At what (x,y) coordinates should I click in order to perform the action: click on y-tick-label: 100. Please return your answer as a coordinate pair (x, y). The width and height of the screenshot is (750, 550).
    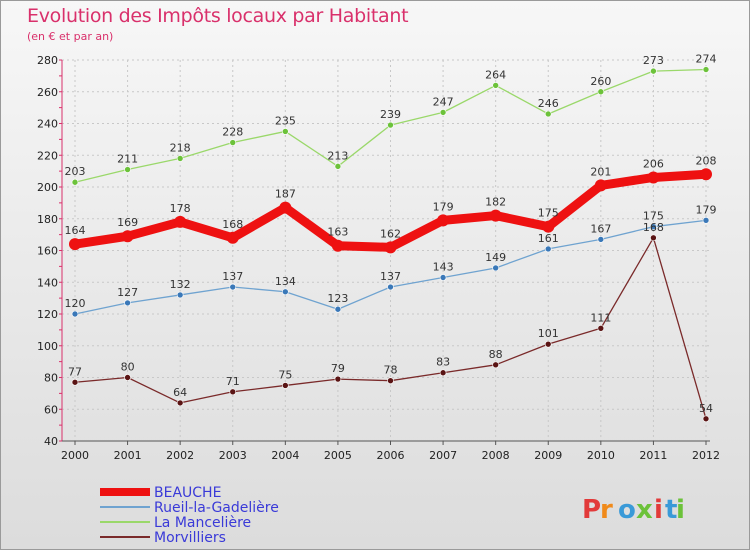
    Looking at the image, I should click on (47, 346).